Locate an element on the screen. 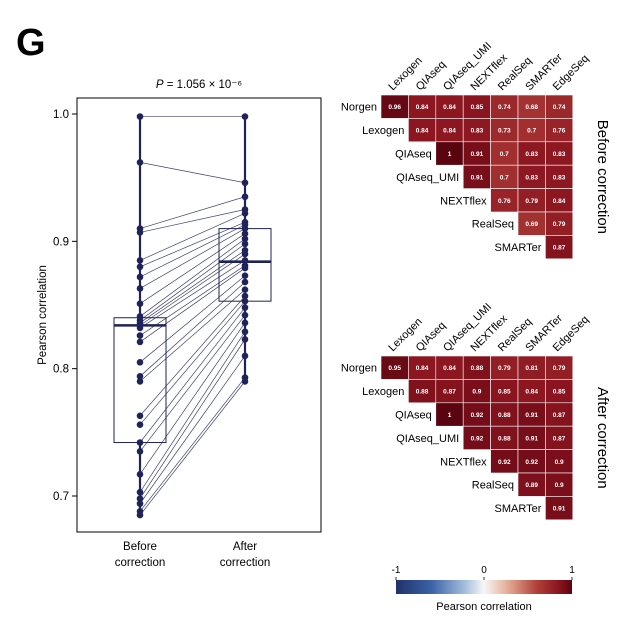  colorbar-label: Pearson correlation is located at coordinates (483, 607).